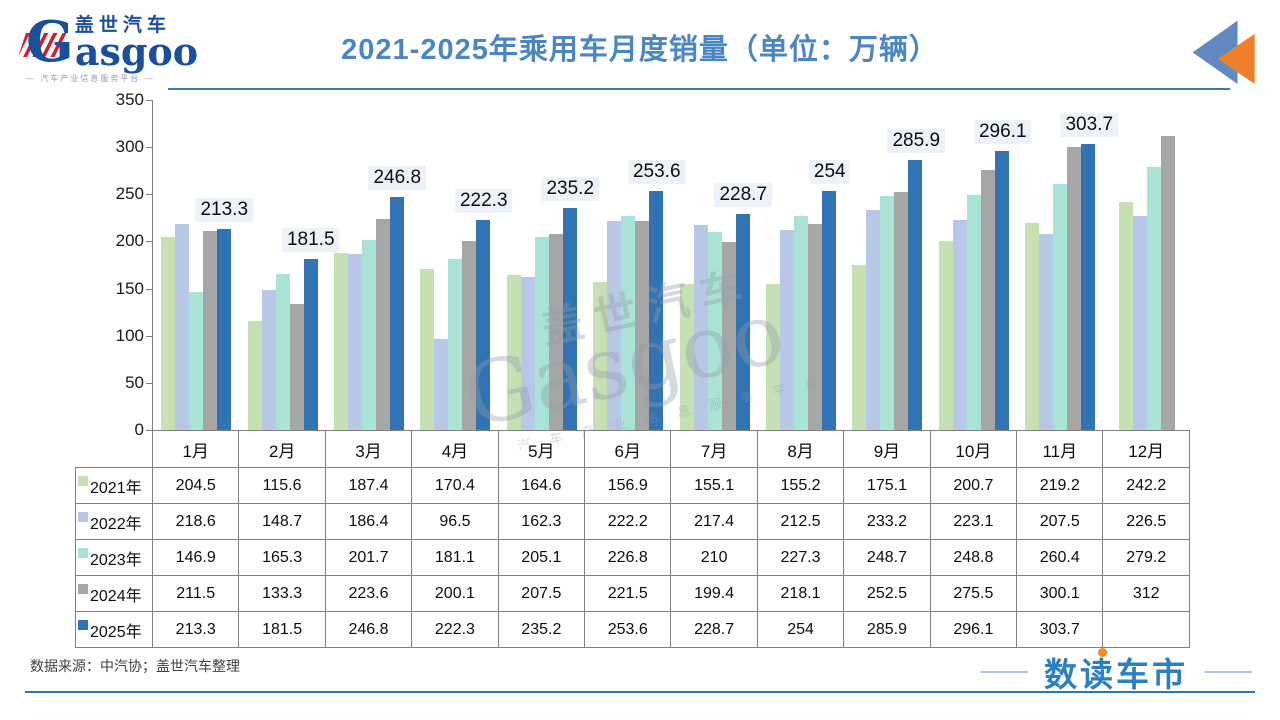 The height and width of the screenshot is (720, 1280). What do you see at coordinates (614, 325) in the screenshot?
I see `bar-2022年-6月` at bounding box center [614, 325].